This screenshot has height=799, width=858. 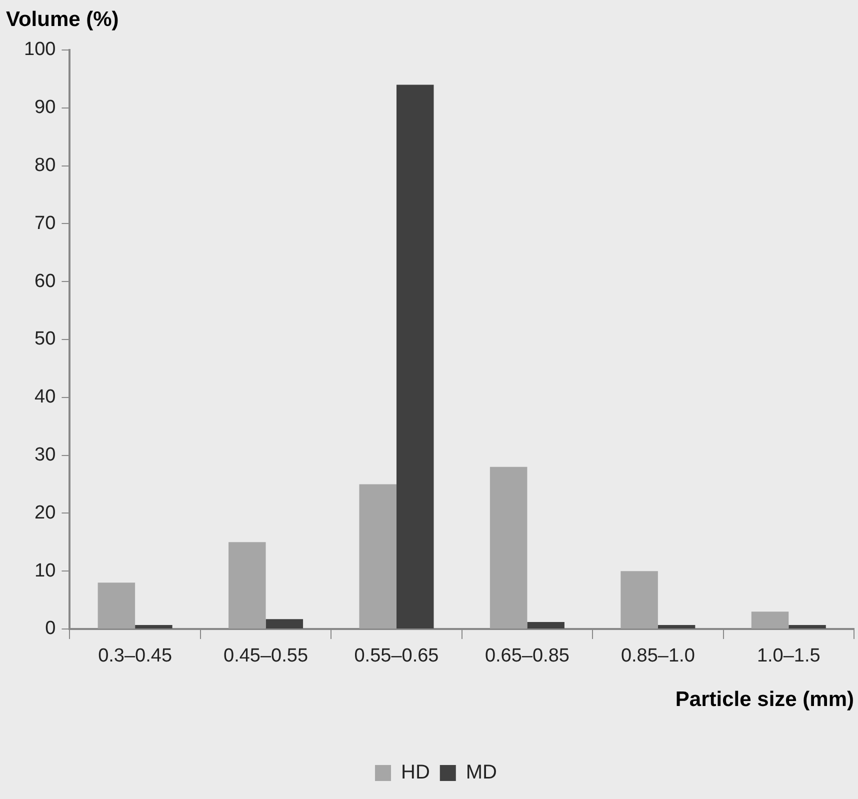 I want to click on y-tick-label: 90, so click(x=45, y=107).